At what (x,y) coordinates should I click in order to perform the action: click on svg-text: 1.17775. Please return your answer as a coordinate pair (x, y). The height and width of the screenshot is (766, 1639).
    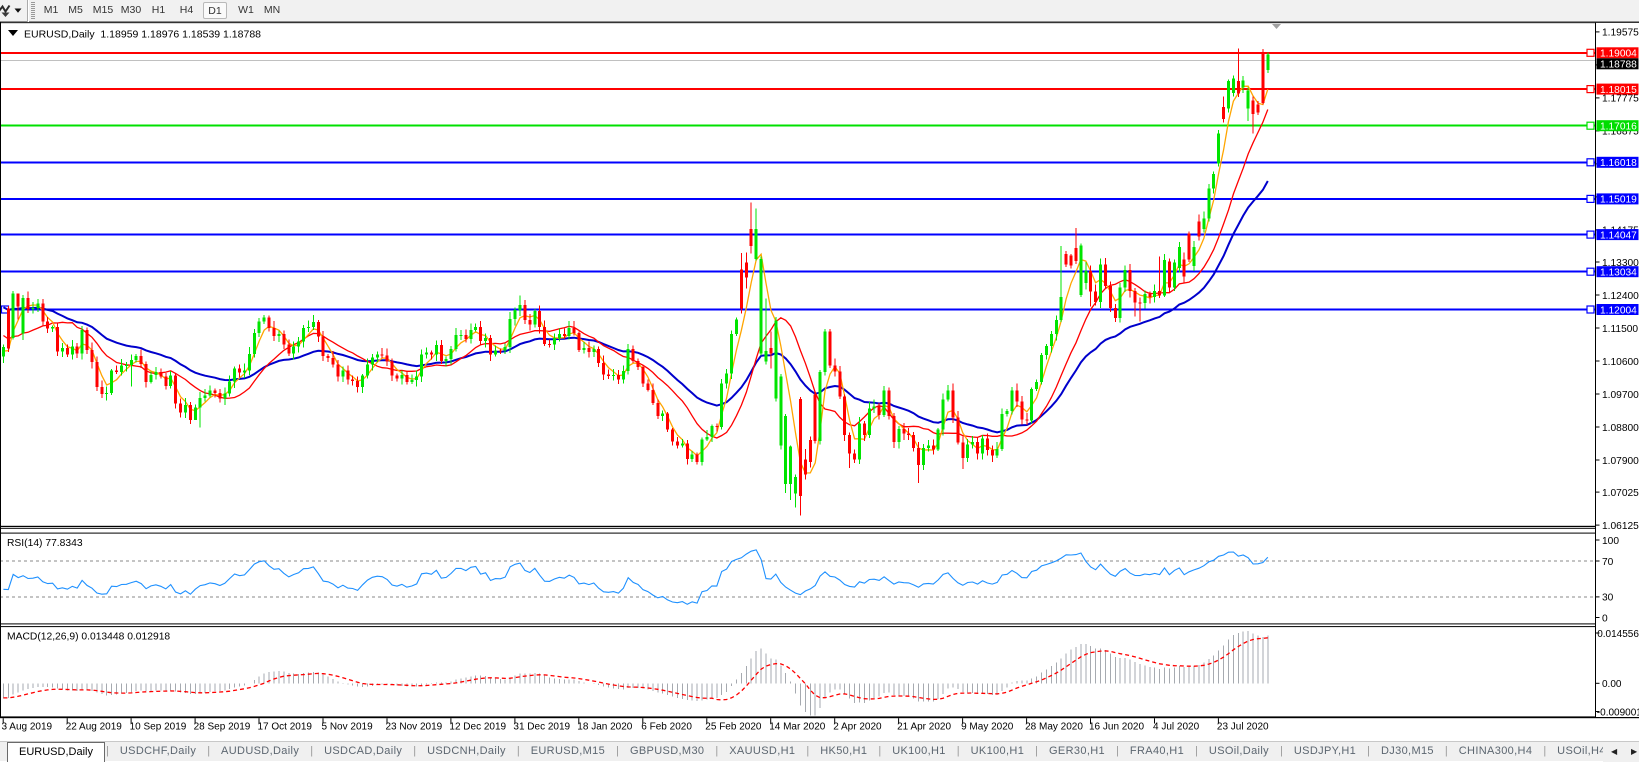
    Looking at the image, I should click on (1620, 99).